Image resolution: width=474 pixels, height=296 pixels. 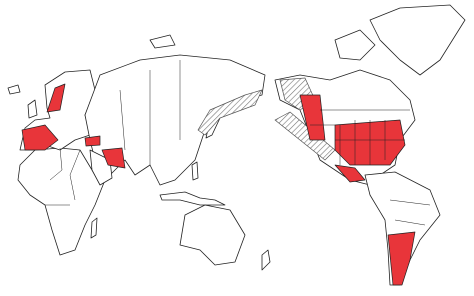 I want to click on siberian-islands, so click(x=162, y=41).